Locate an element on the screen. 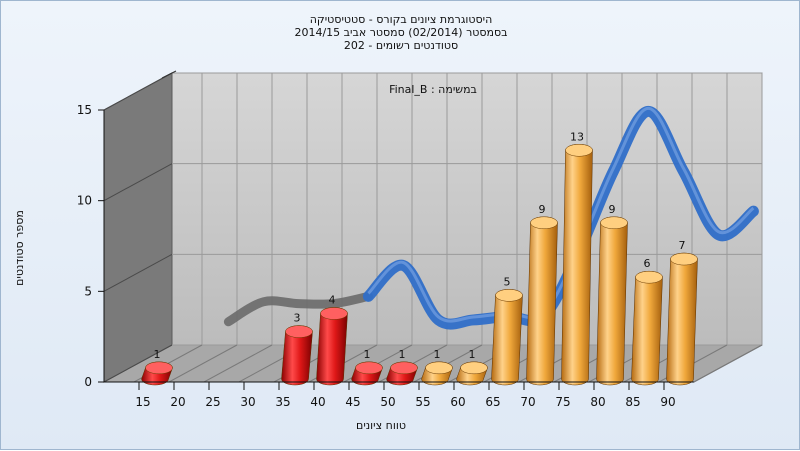  distribution-curve-gray is located at coordinates (298, 309).